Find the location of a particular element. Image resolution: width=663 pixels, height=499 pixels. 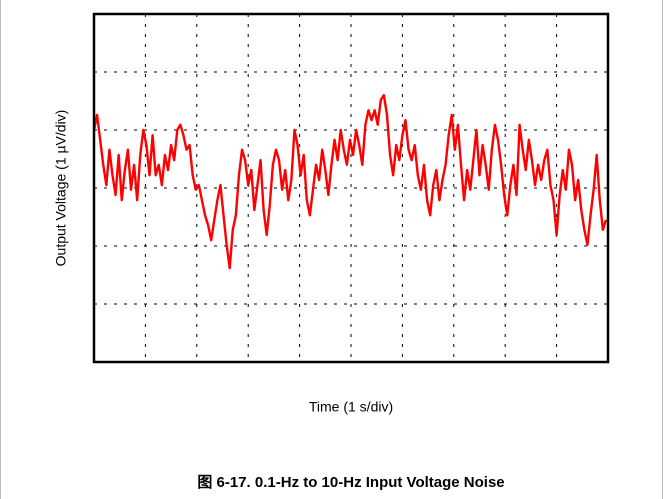

x-axis-label: Time (1 s/div) is located at coordinates (351, 407).